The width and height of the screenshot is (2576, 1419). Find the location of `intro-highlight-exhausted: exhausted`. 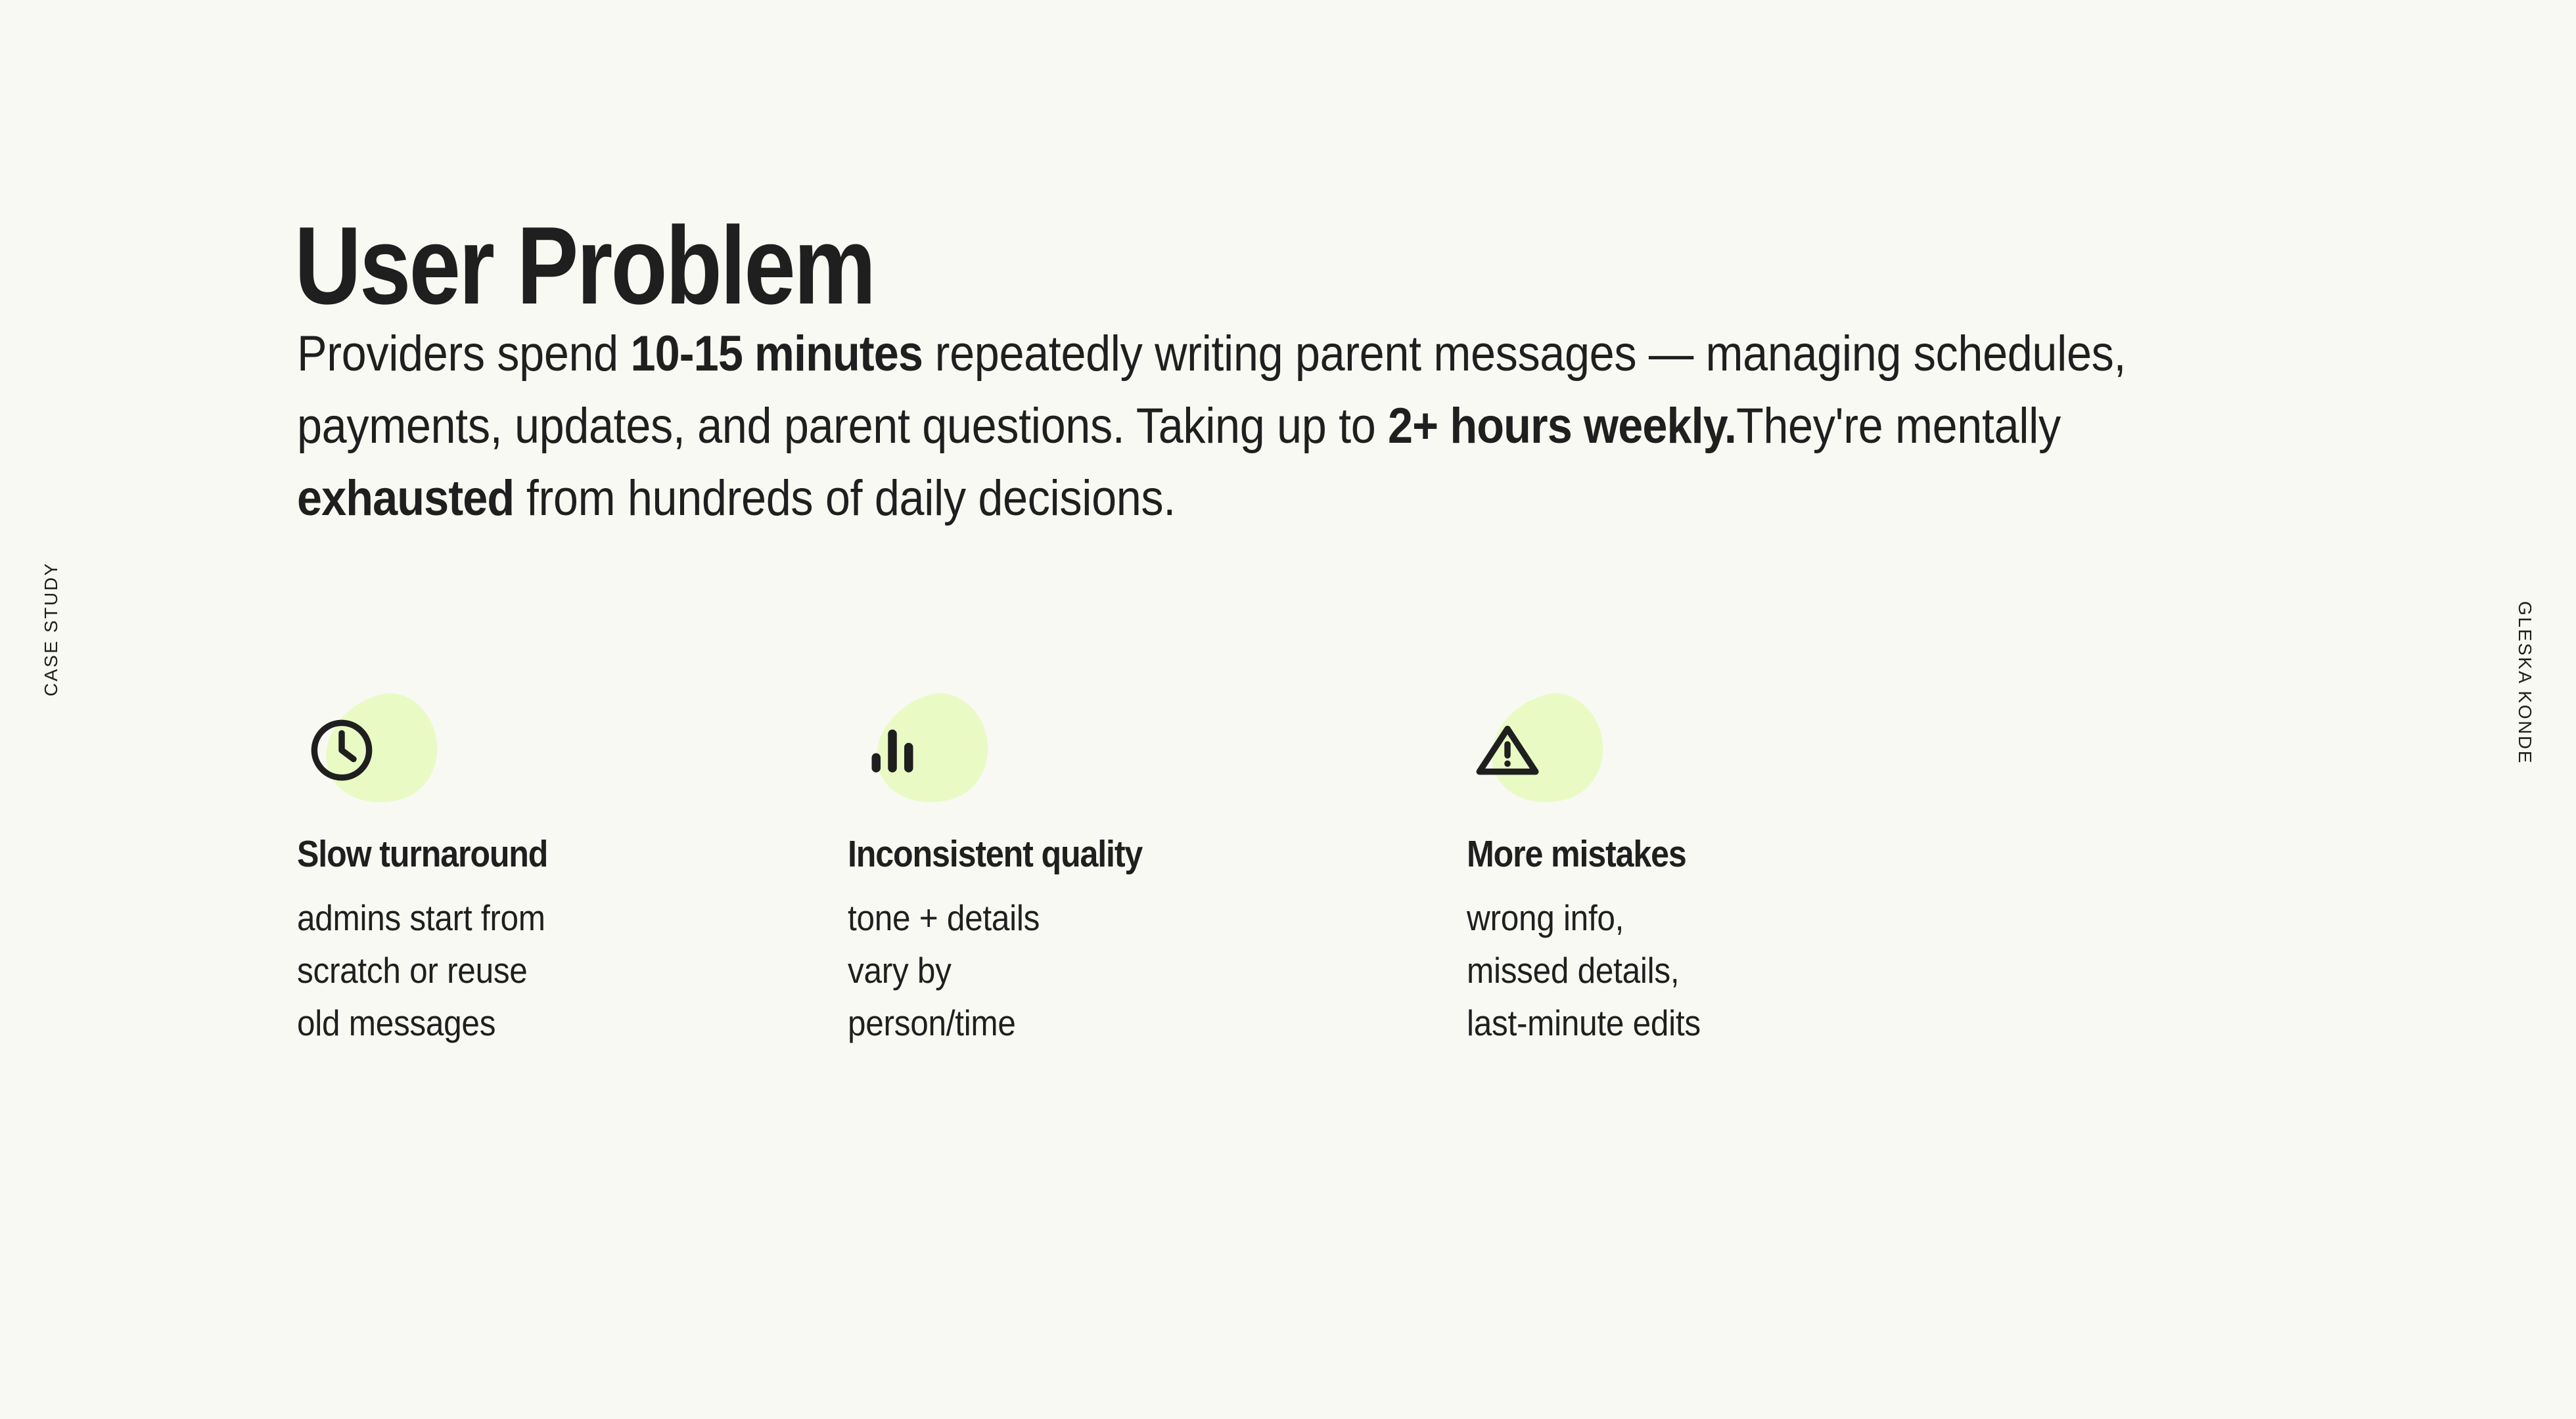

intro-highlight-exhausted: exhausted is located at coordinates (406, 498).